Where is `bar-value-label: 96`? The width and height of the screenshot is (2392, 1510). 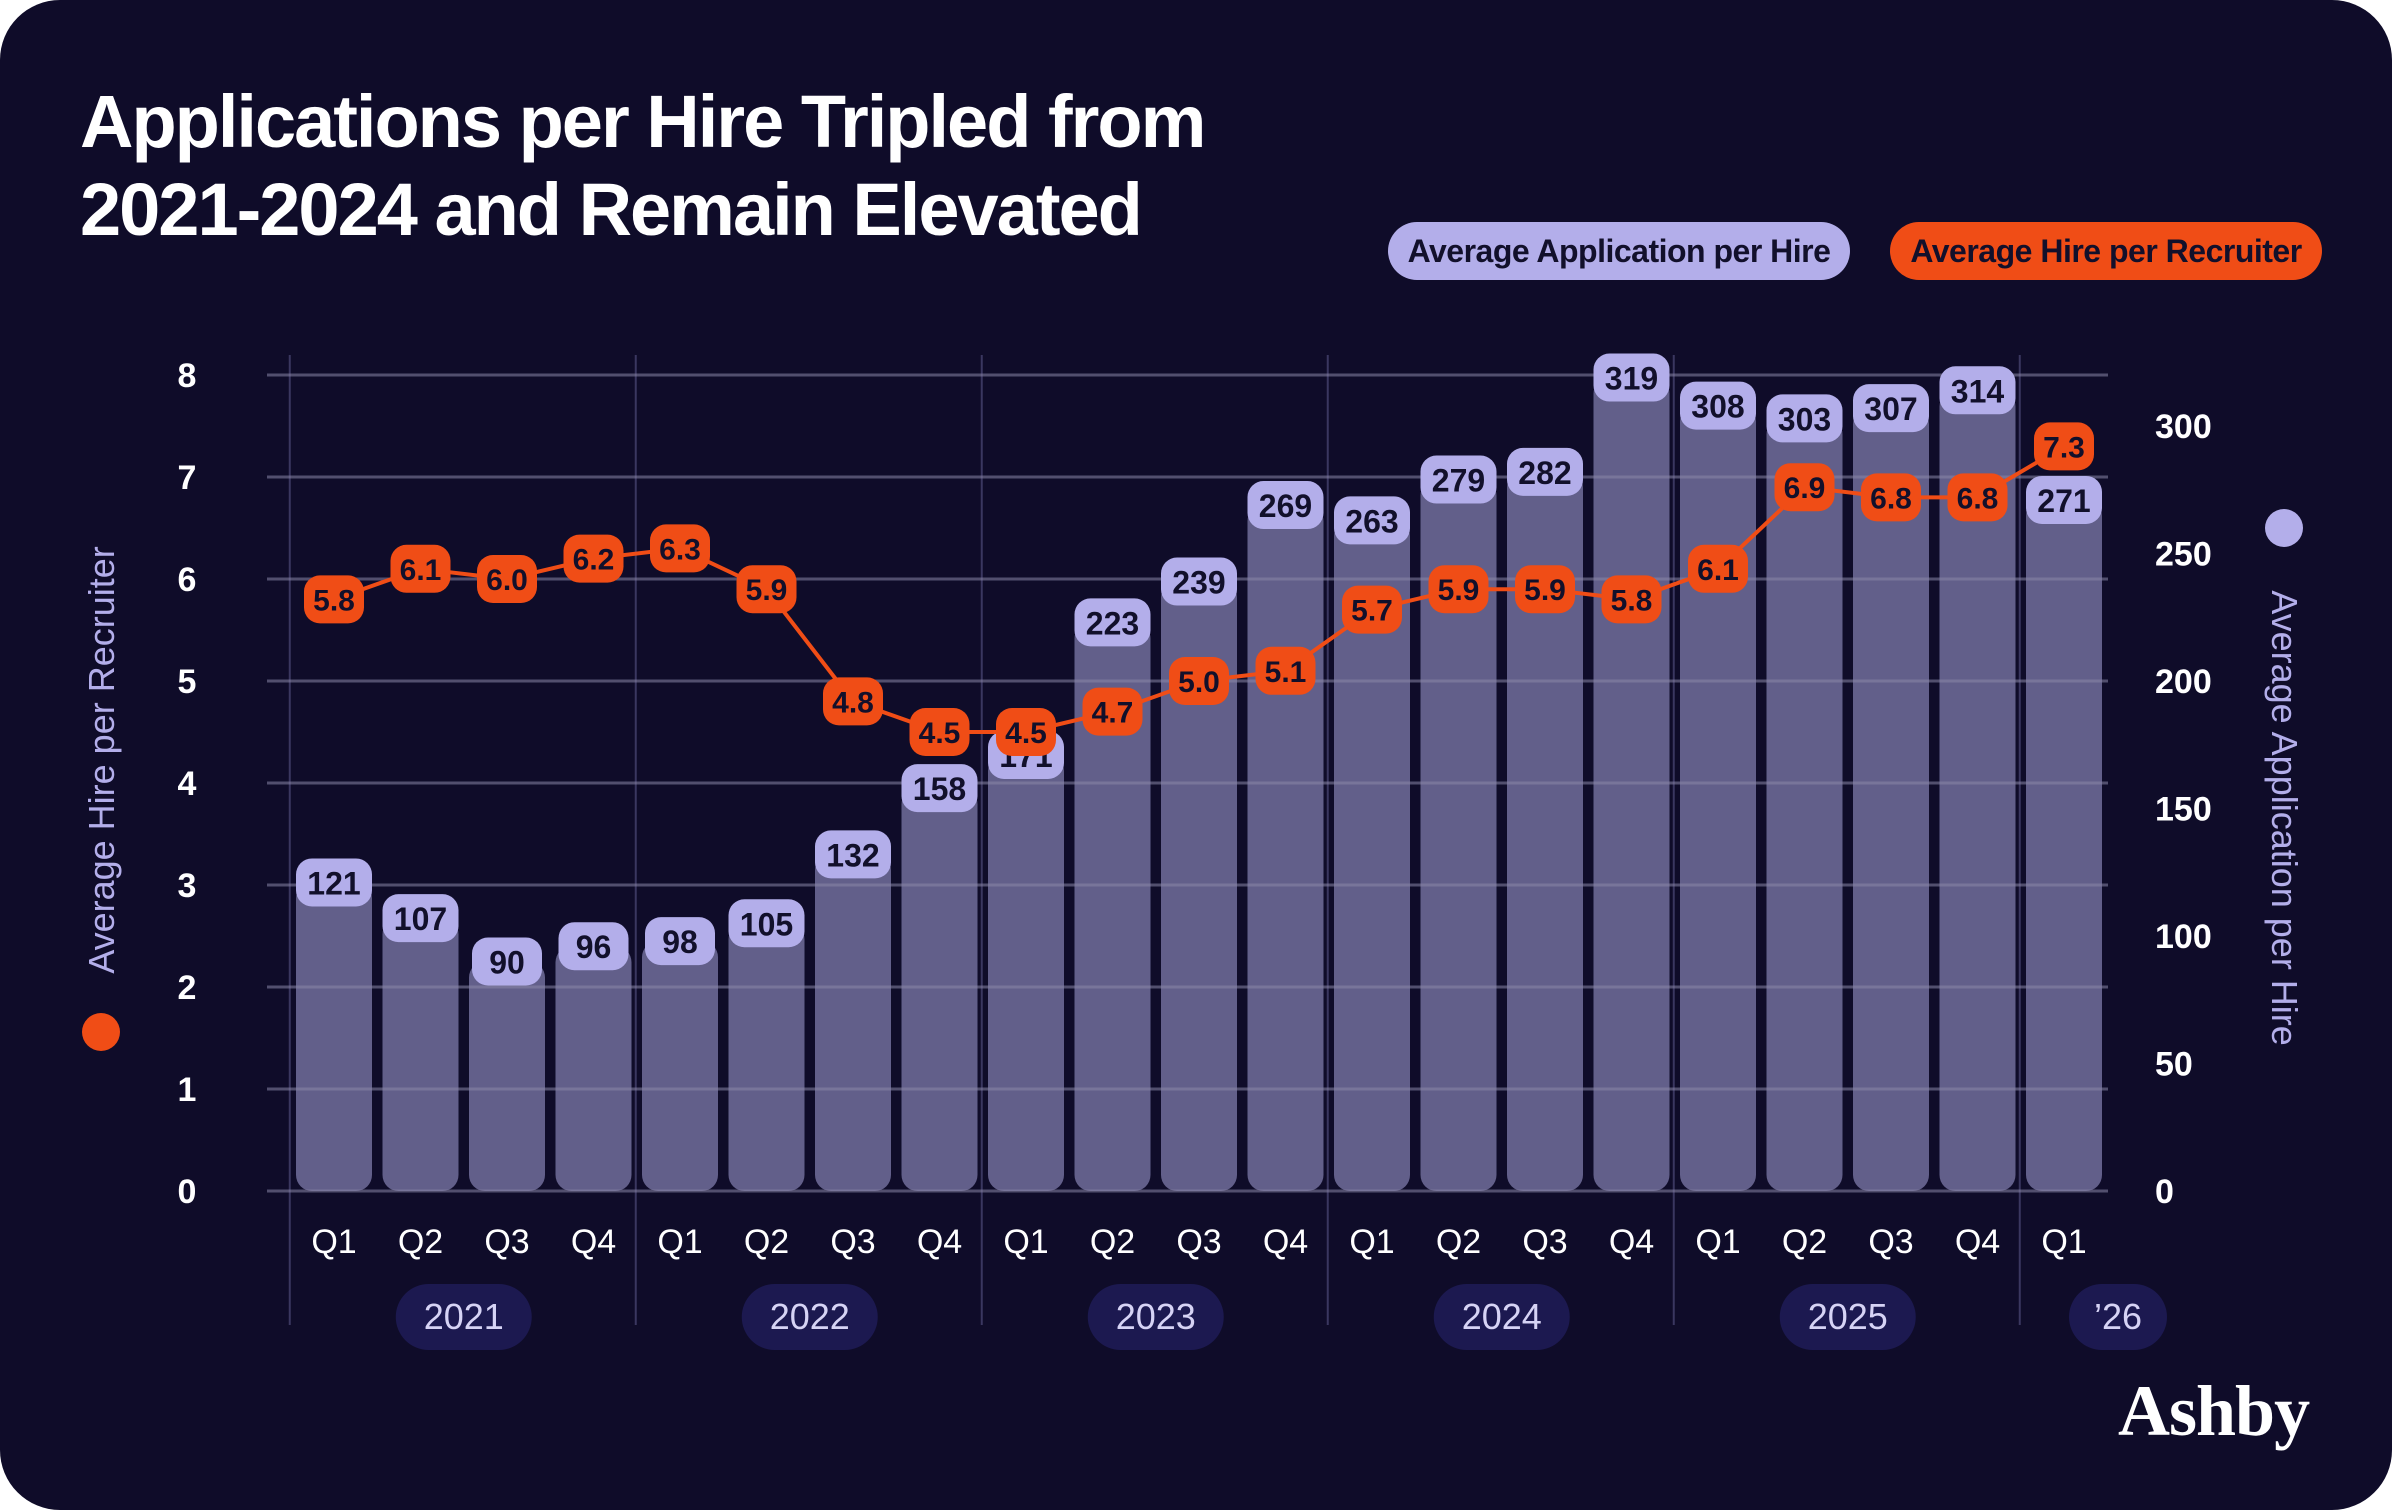
bar-value-label: 96 is located at coordinates (594, 947).